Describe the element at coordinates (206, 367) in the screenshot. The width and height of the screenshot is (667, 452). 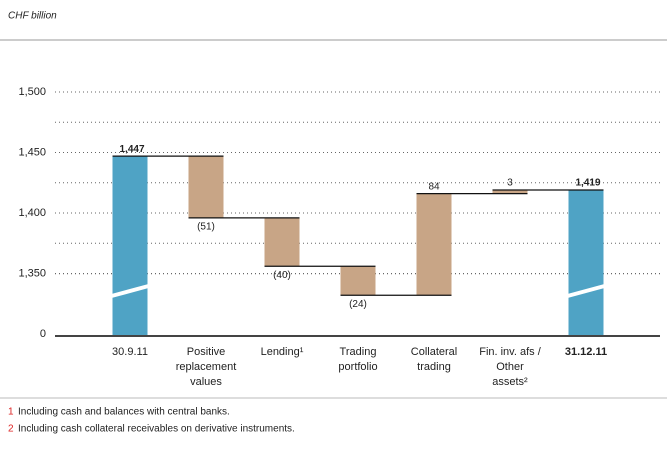
I see `x-tick-label: replacement` at that location.